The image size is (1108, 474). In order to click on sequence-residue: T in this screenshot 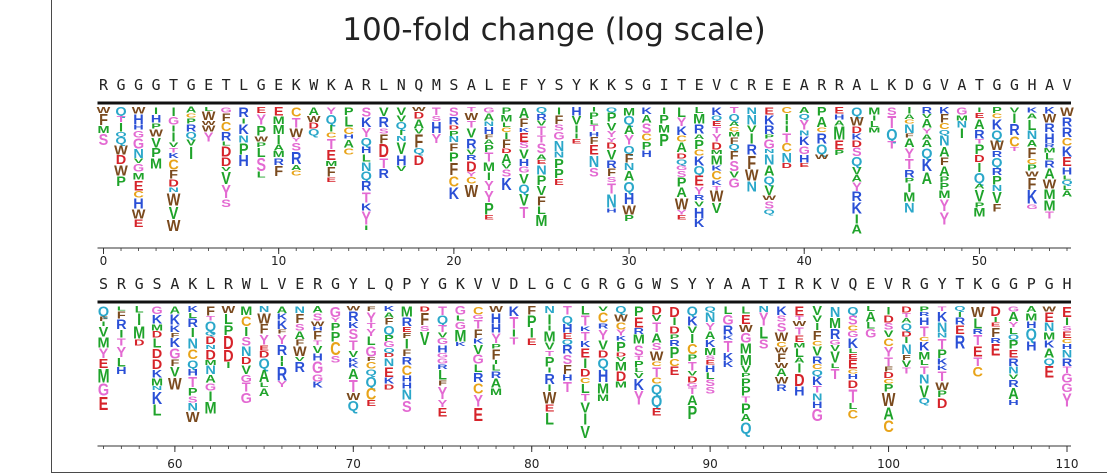, I will do `click(763, 284)`.